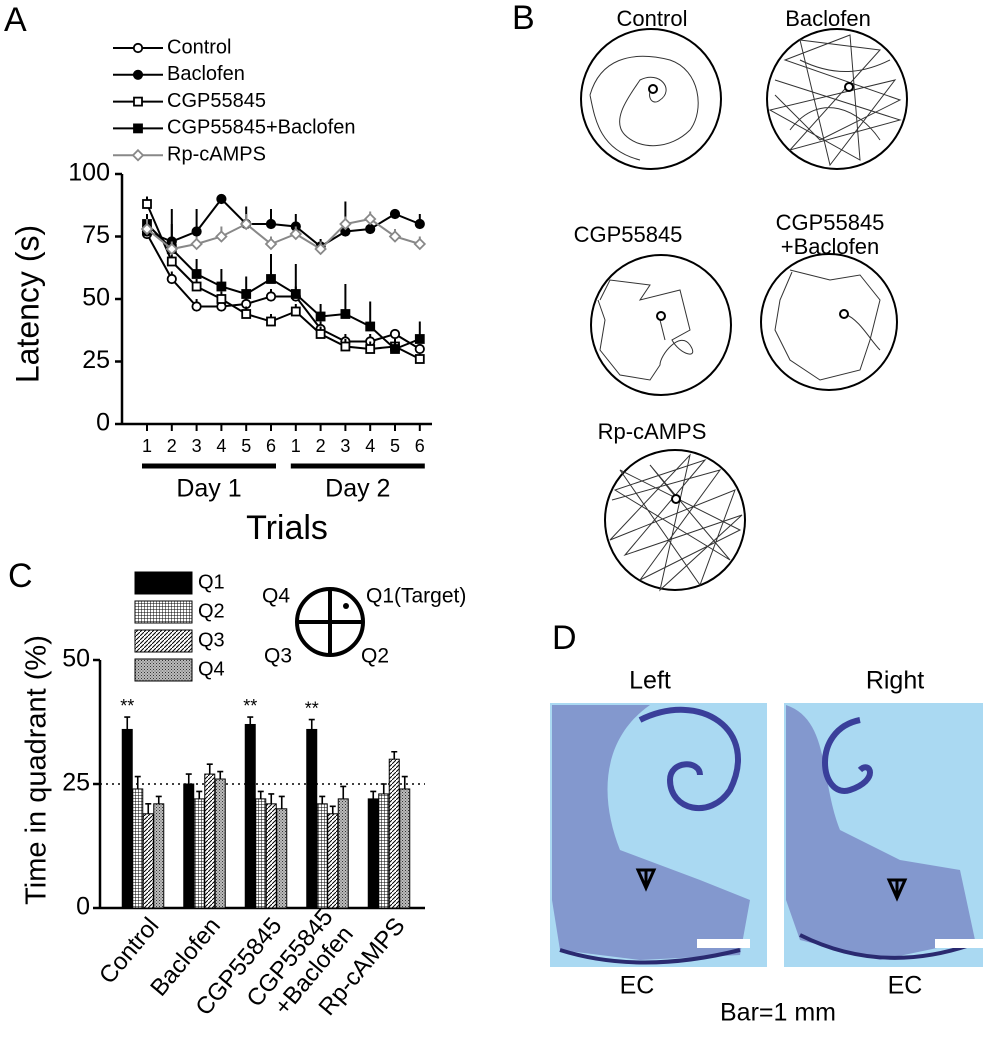 Image resolution: width=992 pixels, height=1050 pixels. What do you see at coordinates (287, 528) in the screenshot?
I see `x-axis-label: Trials` at bounding box center [287, 528].